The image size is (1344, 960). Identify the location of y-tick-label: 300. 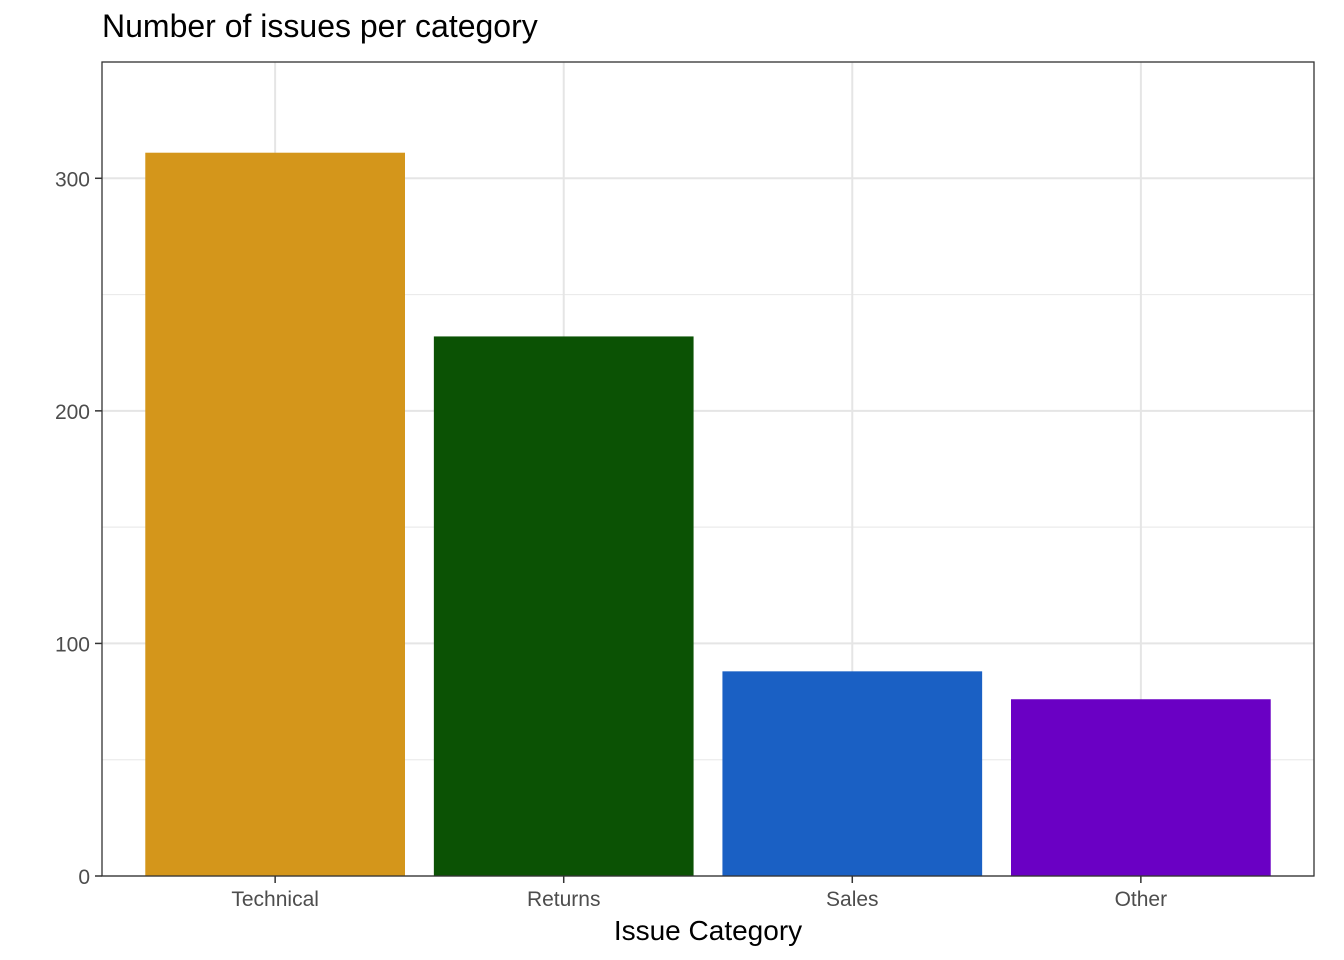
(72, 179).